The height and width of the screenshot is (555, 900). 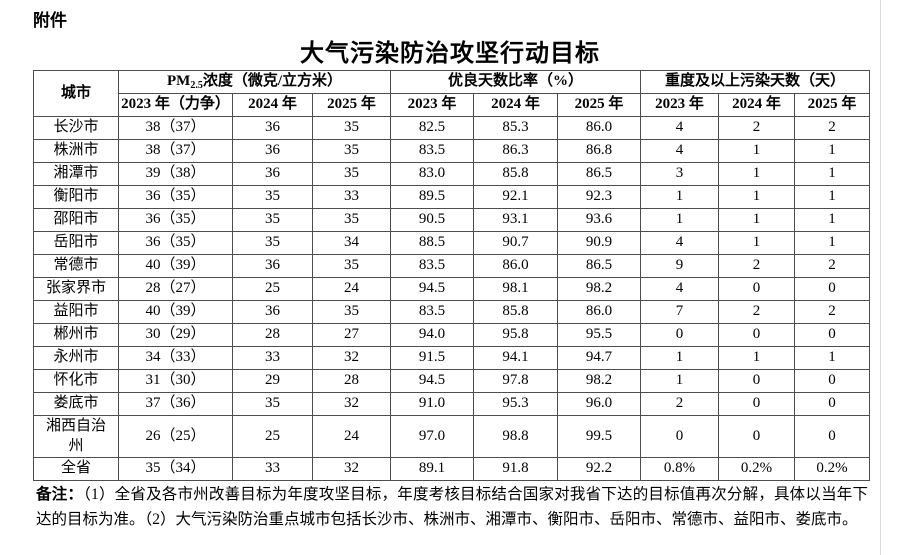 I want to click on table-row: 娄底市 37（36） 35 32 91.0 95.3 96.0 2 0 0, so click(x=451, y=404).